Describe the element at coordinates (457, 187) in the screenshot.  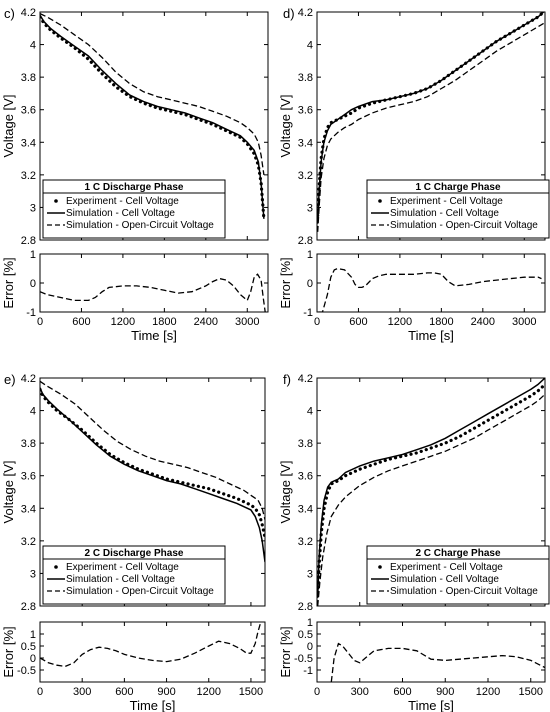
I see `legend-title: 1 C Charge Phase` at that location.